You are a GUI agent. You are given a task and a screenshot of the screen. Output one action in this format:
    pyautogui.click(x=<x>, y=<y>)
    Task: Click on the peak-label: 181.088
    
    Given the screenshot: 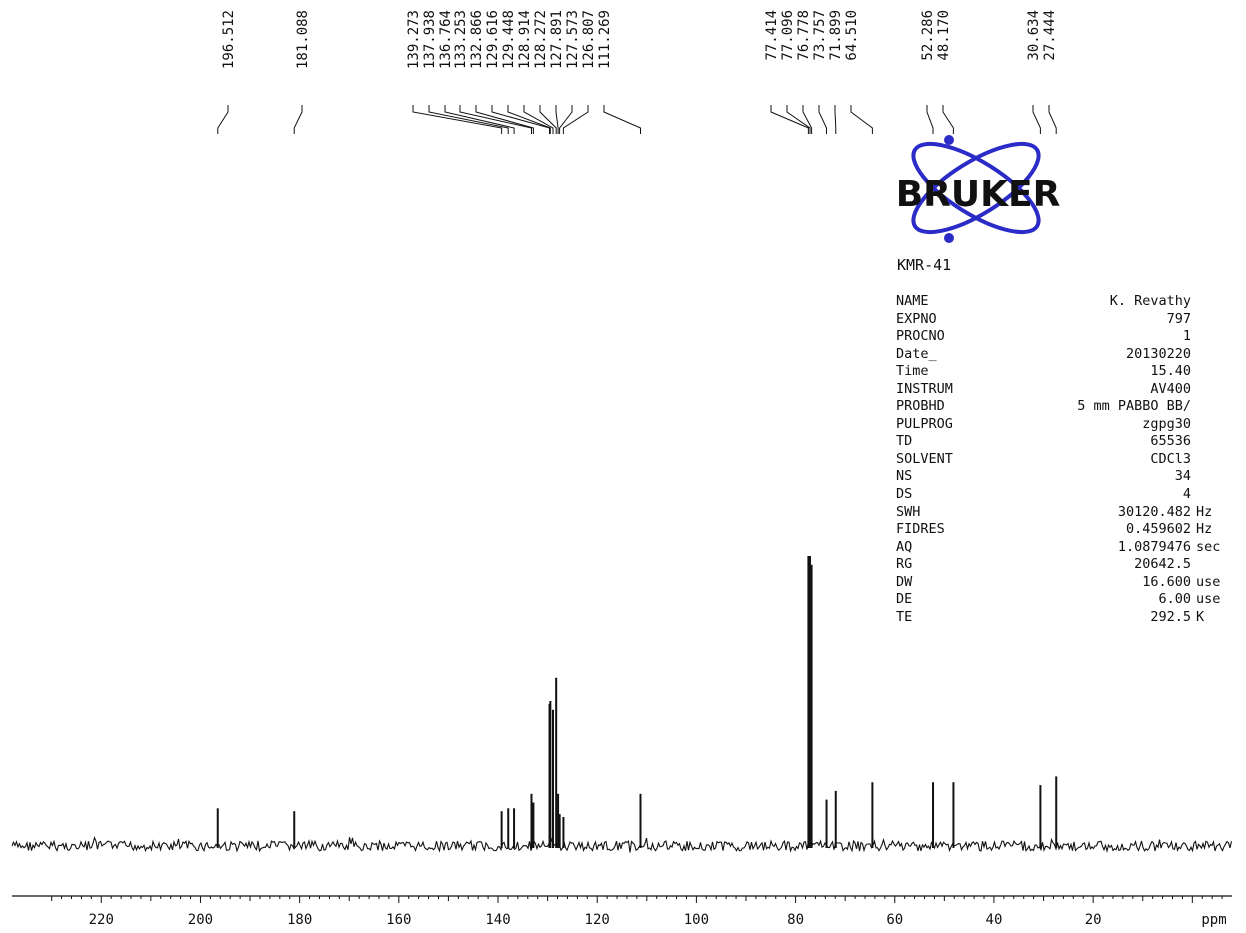 What is the action you would take?
    pyautogui.click(x=303, y=39)
    